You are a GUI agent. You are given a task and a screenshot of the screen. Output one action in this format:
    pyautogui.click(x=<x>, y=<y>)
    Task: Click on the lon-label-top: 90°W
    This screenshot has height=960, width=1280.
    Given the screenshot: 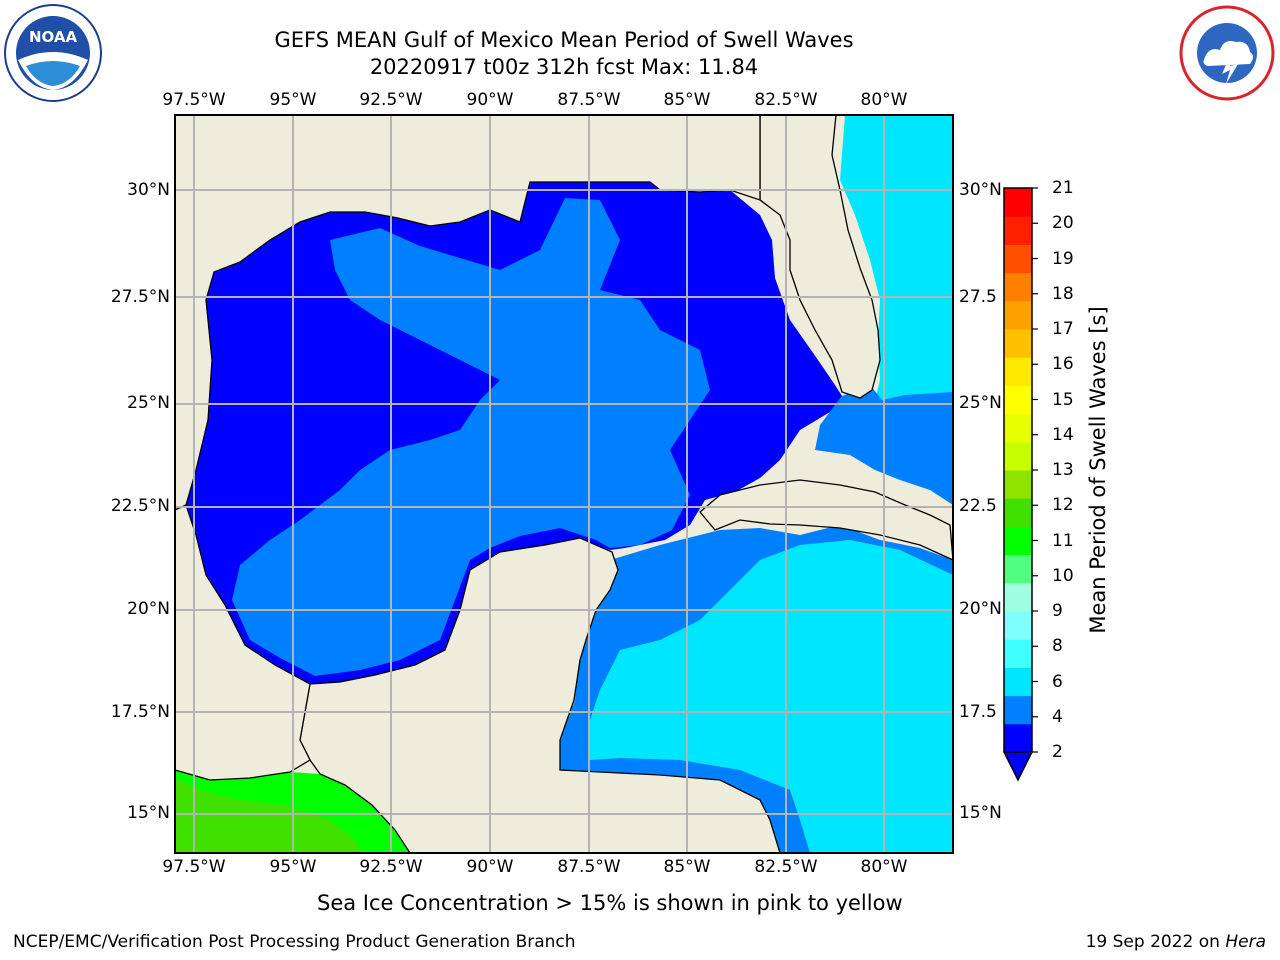 What is the action you would take?
    pyautogui.click(x=490, y=100)
    